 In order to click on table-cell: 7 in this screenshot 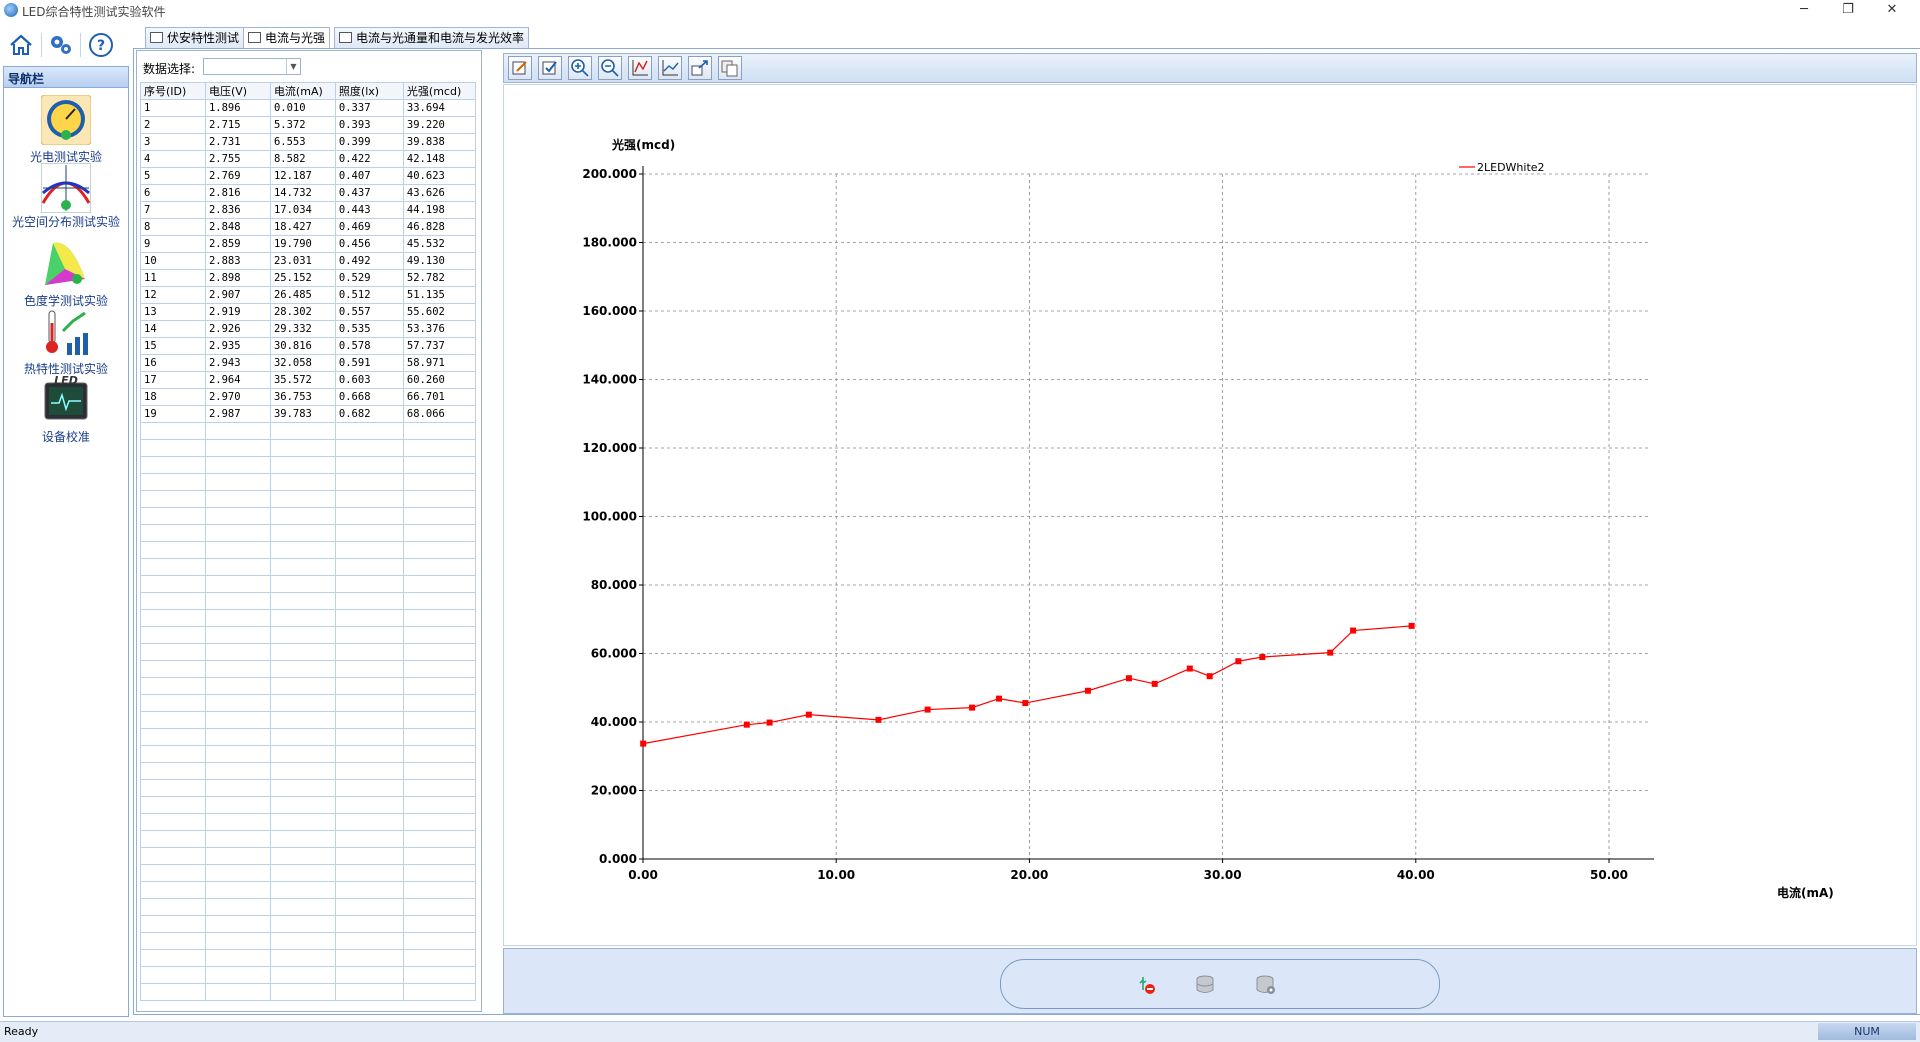, I will do `click(173, 210)`.